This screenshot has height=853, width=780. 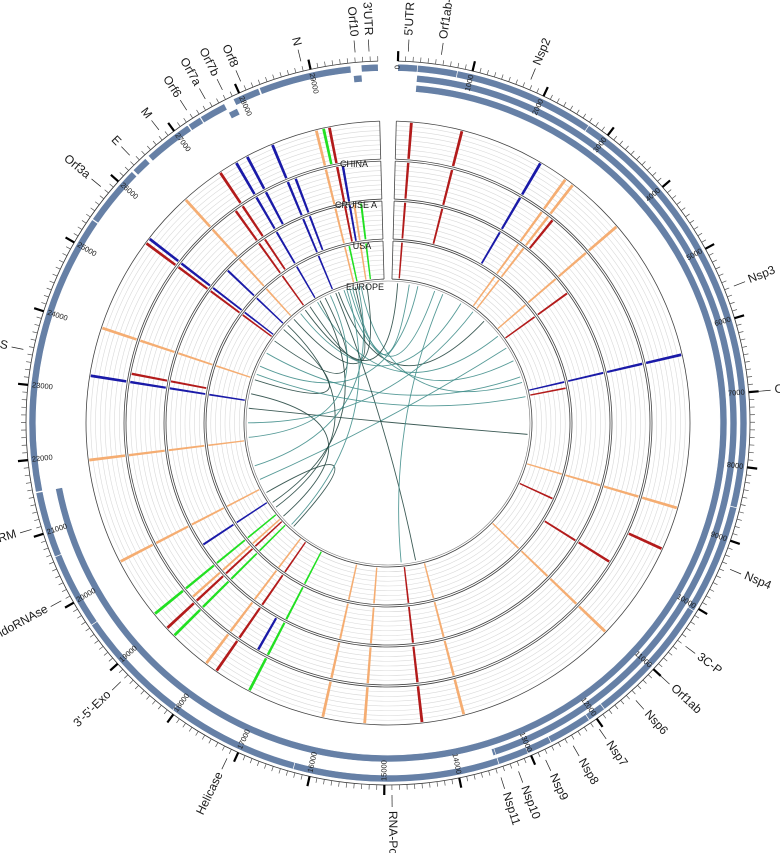 What do you see at coordinates (146, 113) in the screenshot?
I see `gene-label: M` at bounding box center [146, 113].